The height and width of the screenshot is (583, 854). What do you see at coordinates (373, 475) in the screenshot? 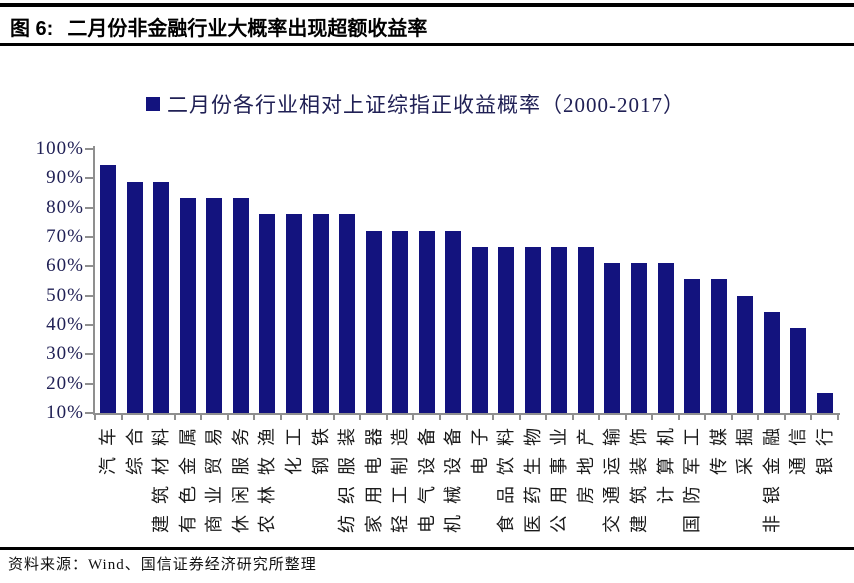
I see `x-category-label: 家用电器` at bounding box center [373, 475].